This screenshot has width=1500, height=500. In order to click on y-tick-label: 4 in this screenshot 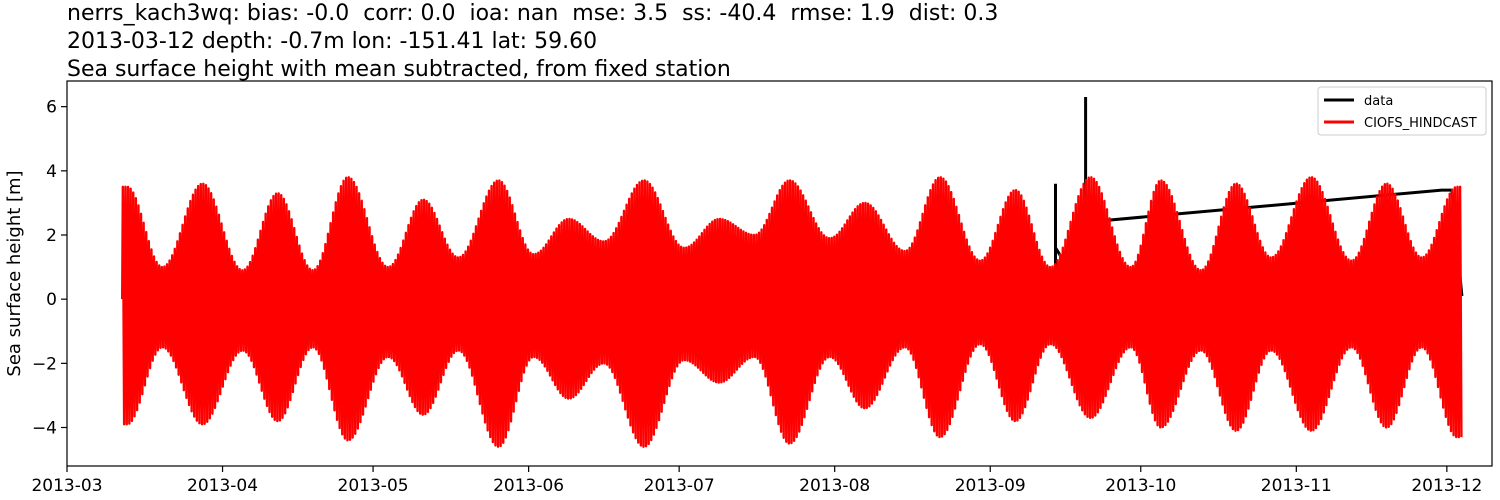, I will do `click(51, 172)`.